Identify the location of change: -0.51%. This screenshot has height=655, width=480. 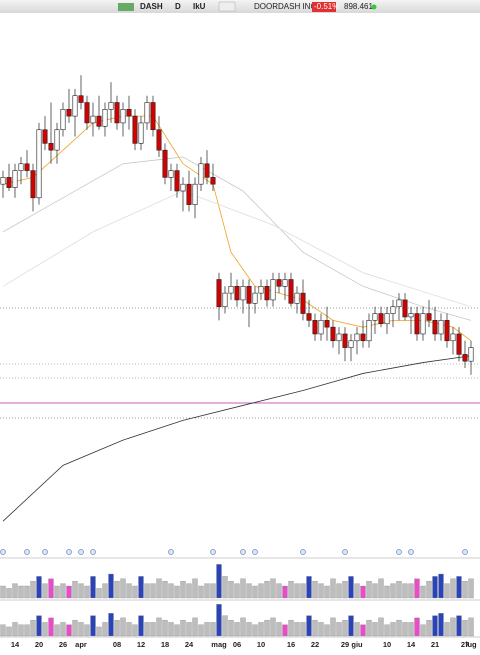
(326, 6).